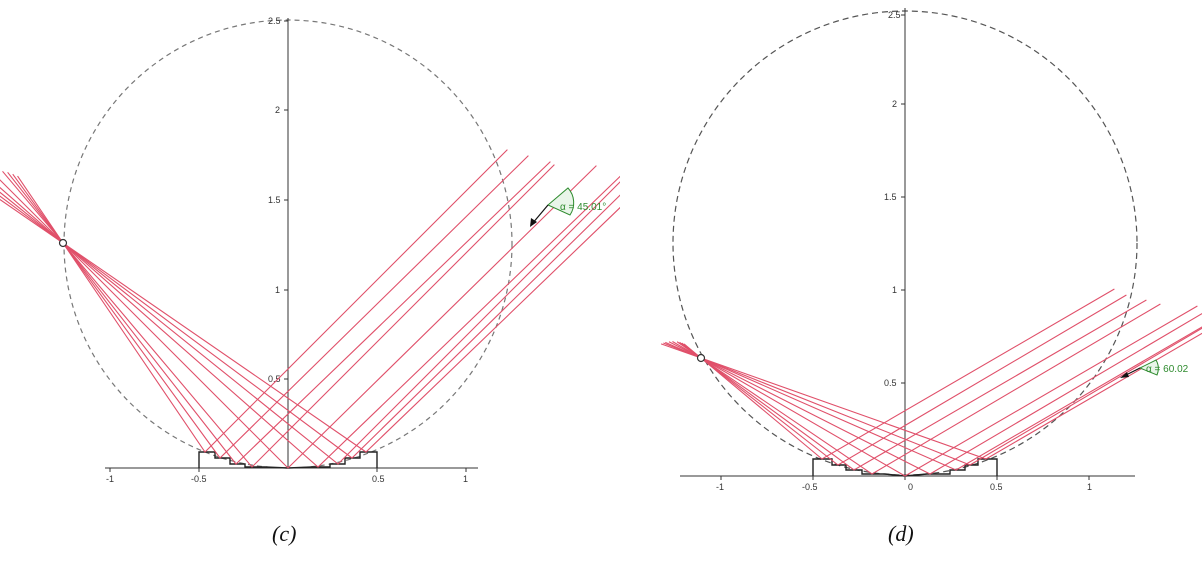  What do you see at coordinates (287, 476) in the screenshot?
I see `x-ticks: -1 -0.5 0.5 1` at bounding box center [287, 476].